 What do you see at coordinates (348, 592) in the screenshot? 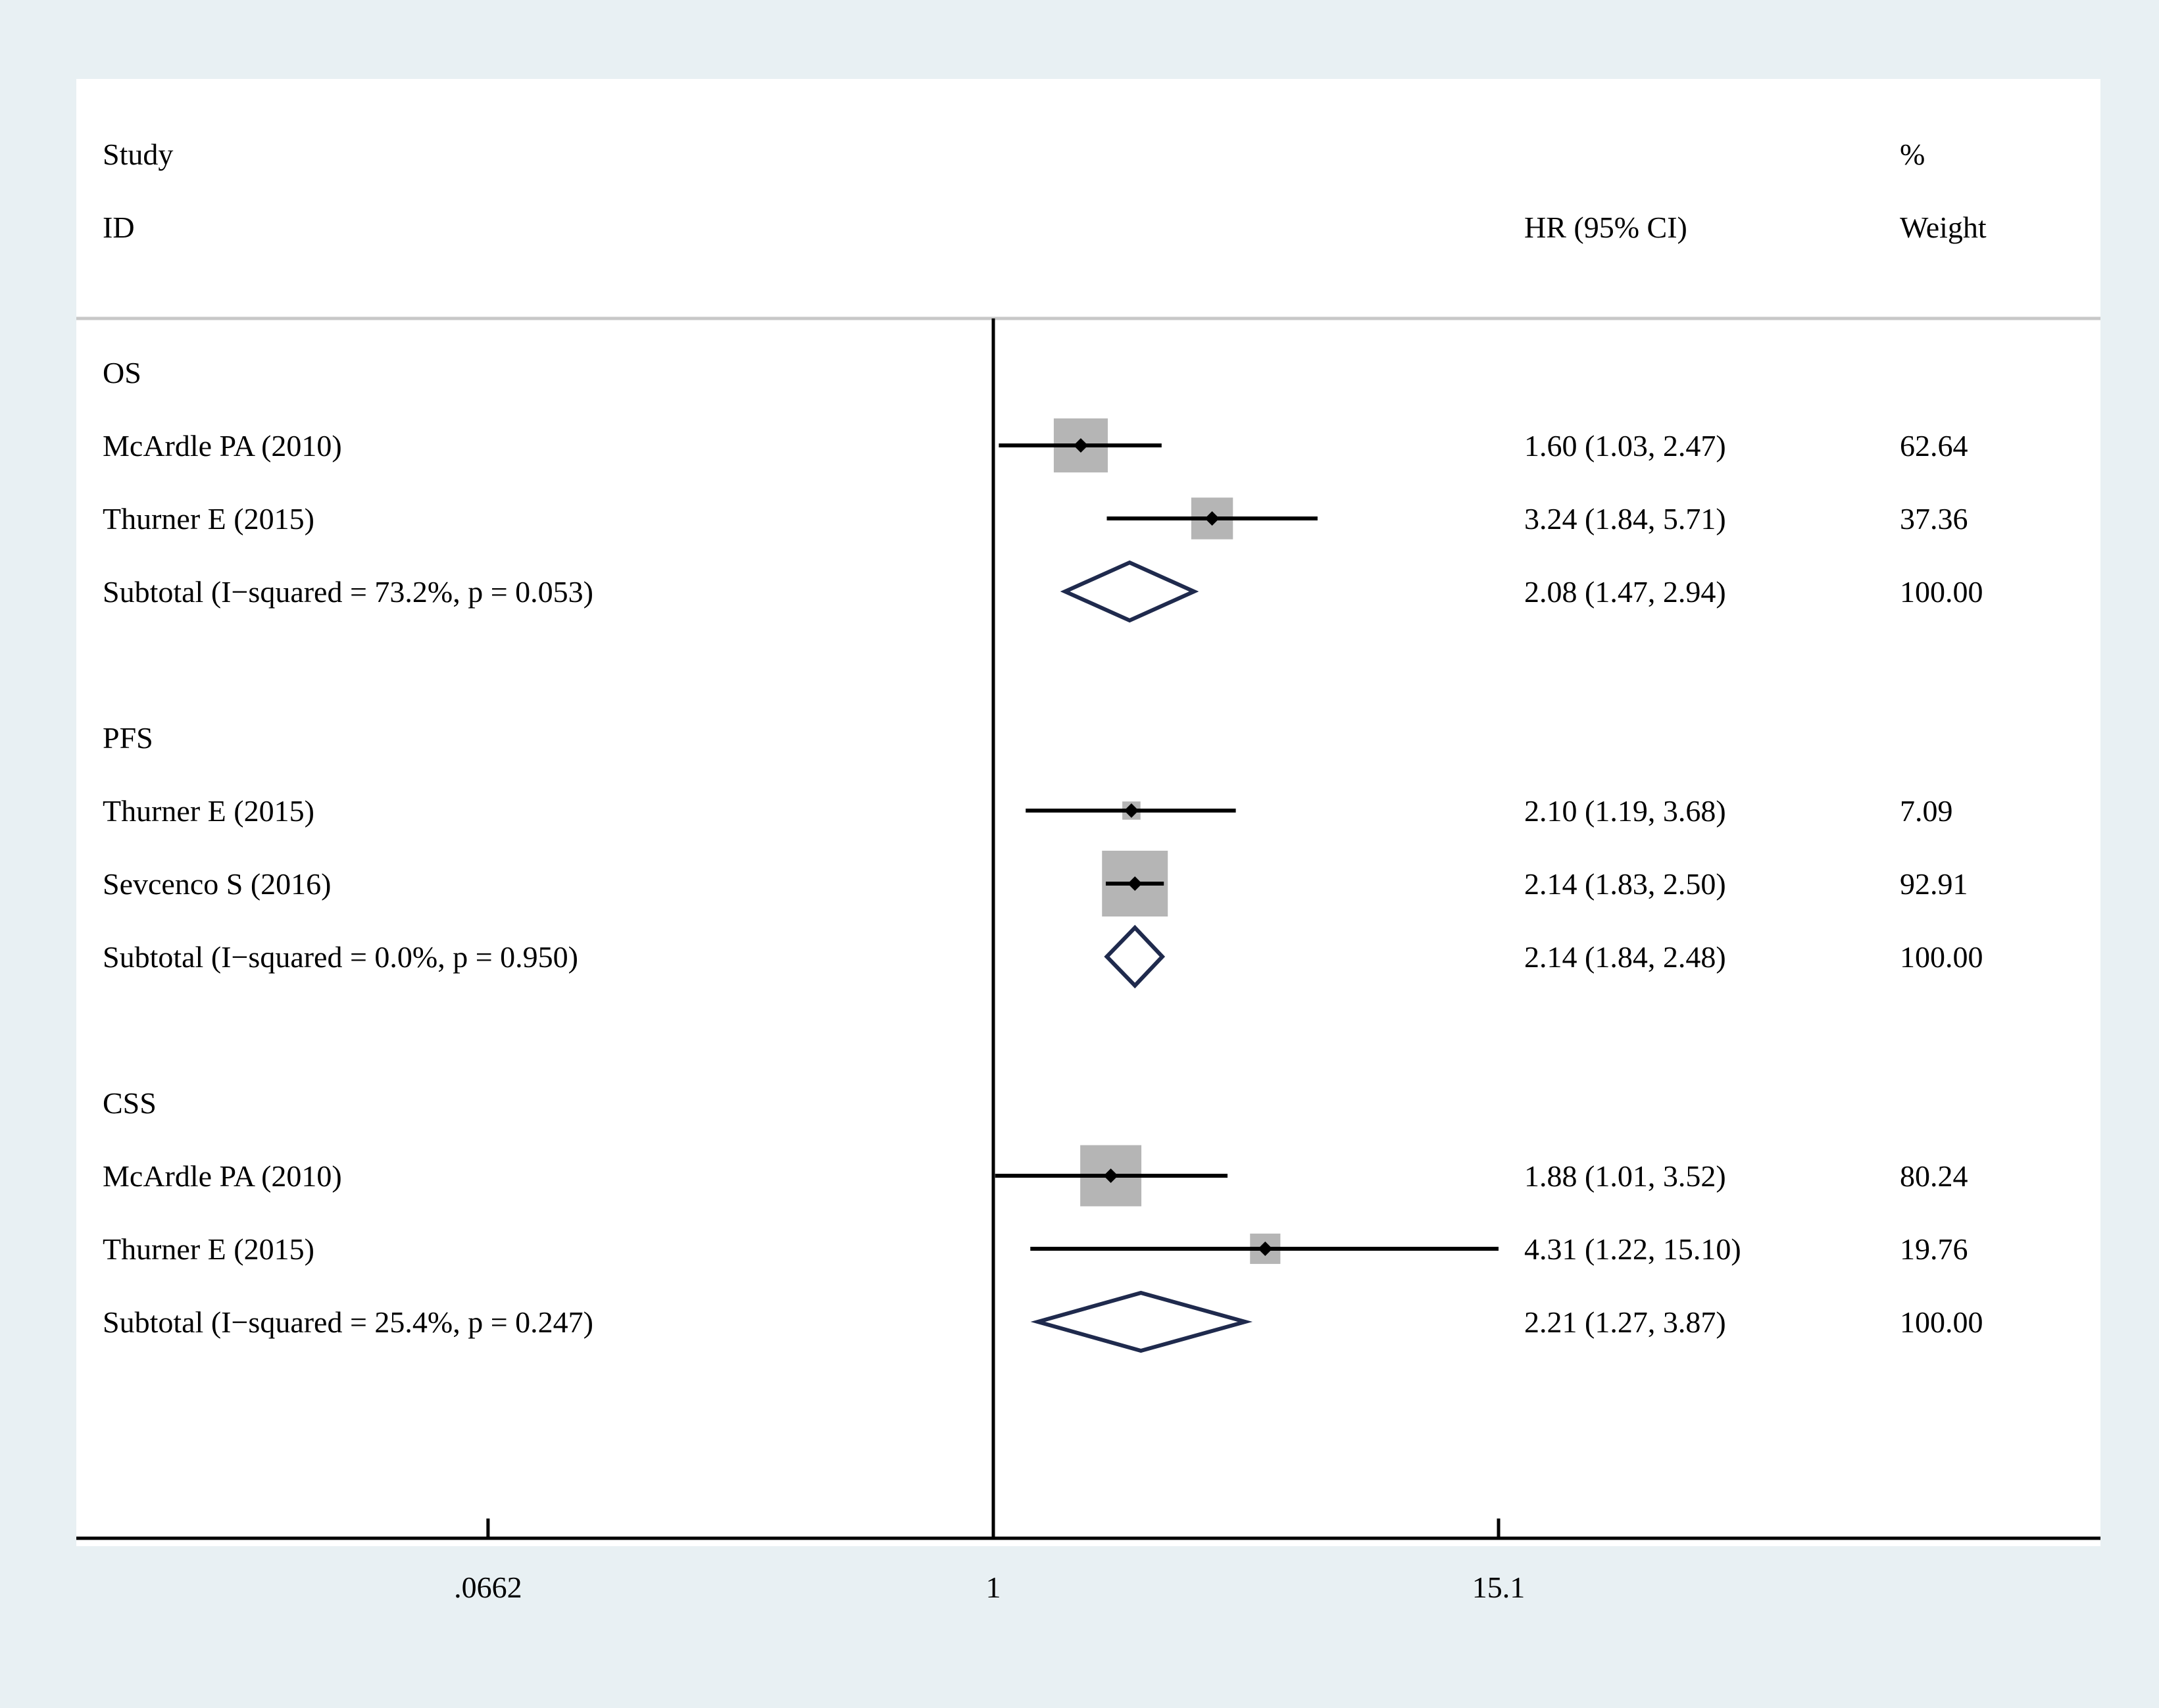
I see `subtotal-label: Subtotal (I−squared = 73.2%, p = 0.053)` at bounding box center [348, 592].